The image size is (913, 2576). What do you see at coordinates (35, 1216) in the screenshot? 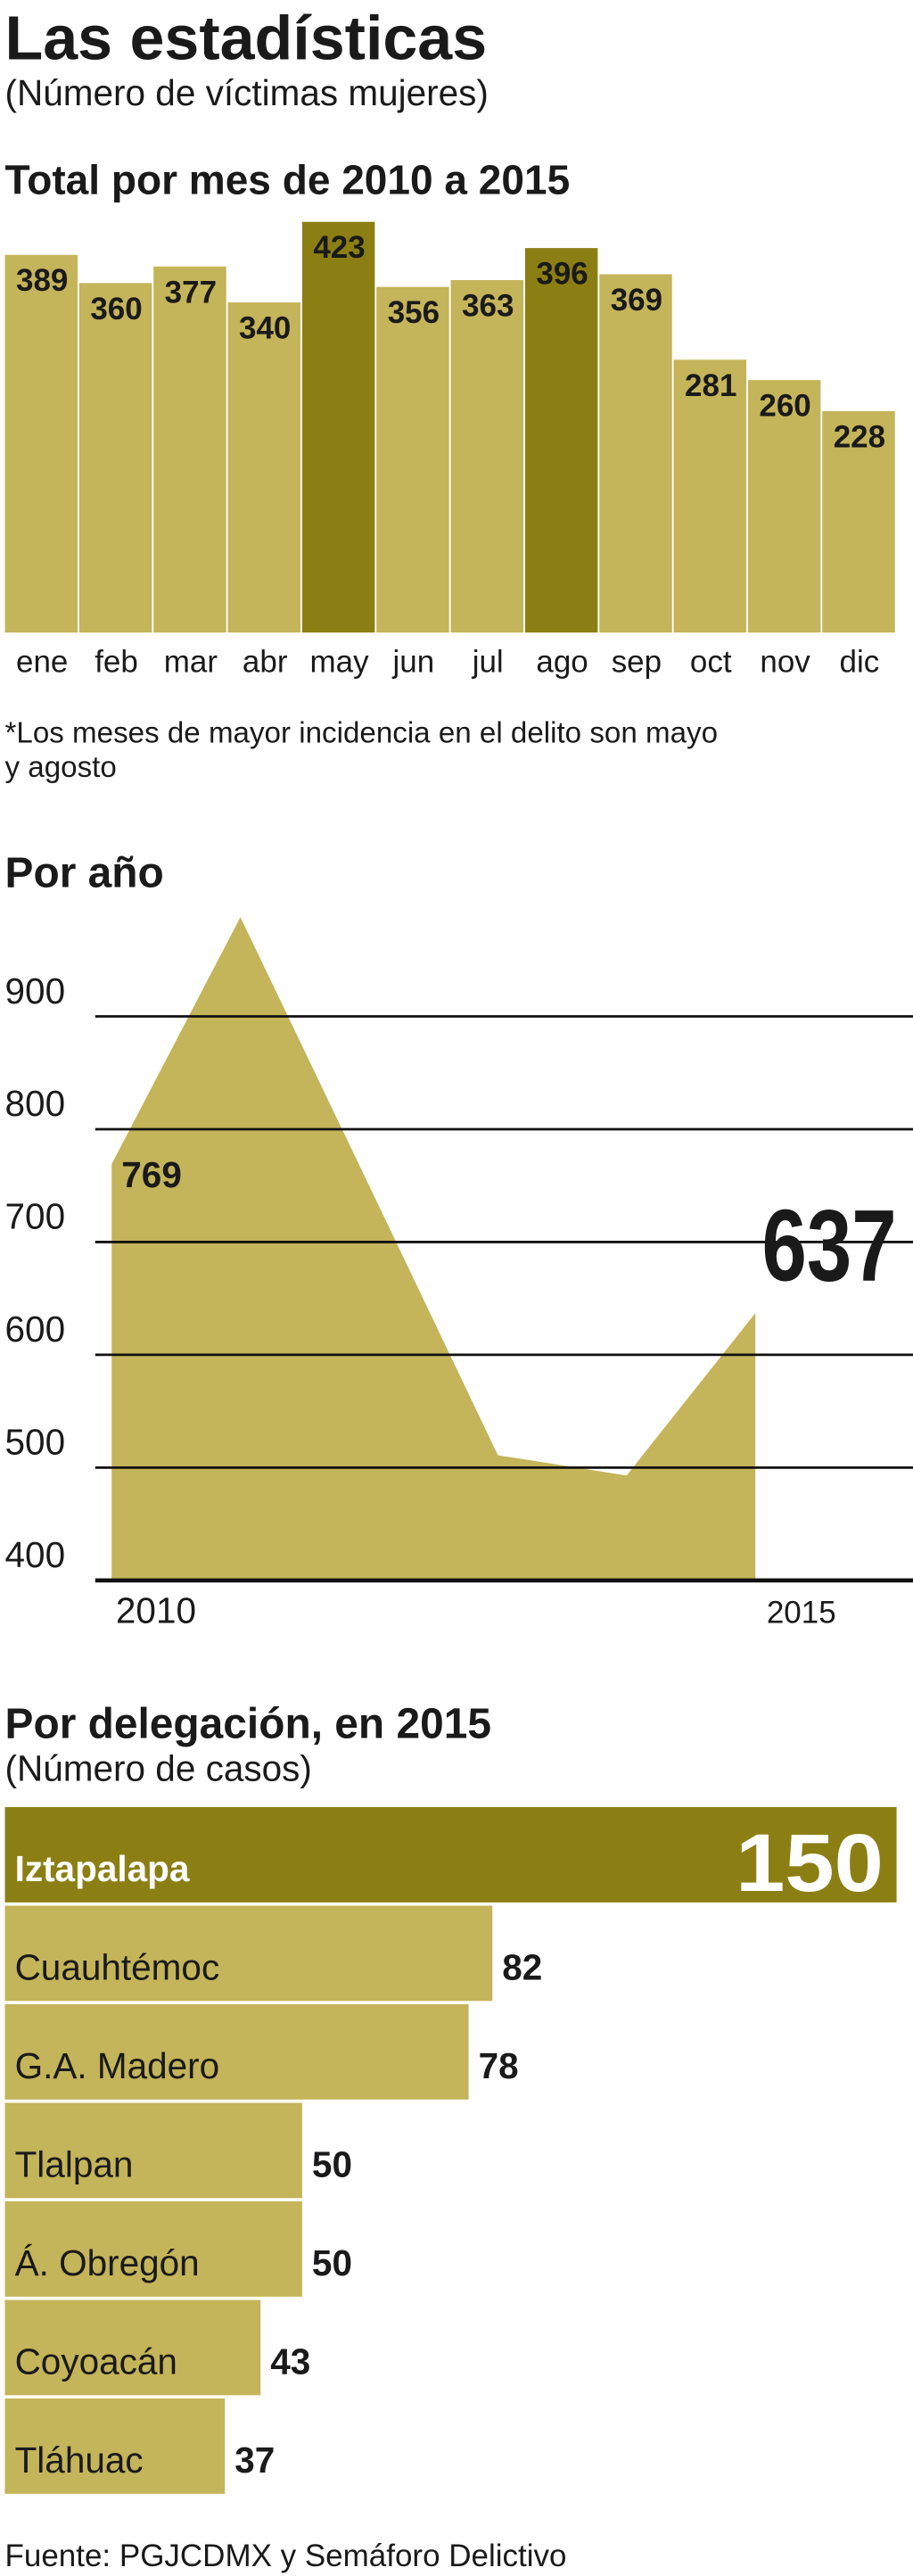
I see `y-tick-label: 700` at bounding box center [35, 1216].